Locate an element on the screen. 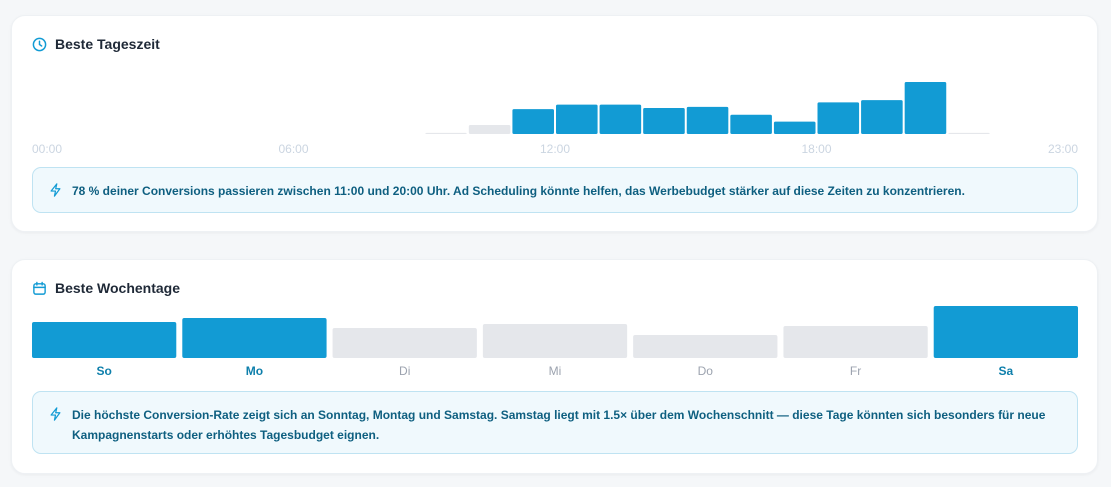  hour-bar-12:00 is located at coordinates (577, 119).